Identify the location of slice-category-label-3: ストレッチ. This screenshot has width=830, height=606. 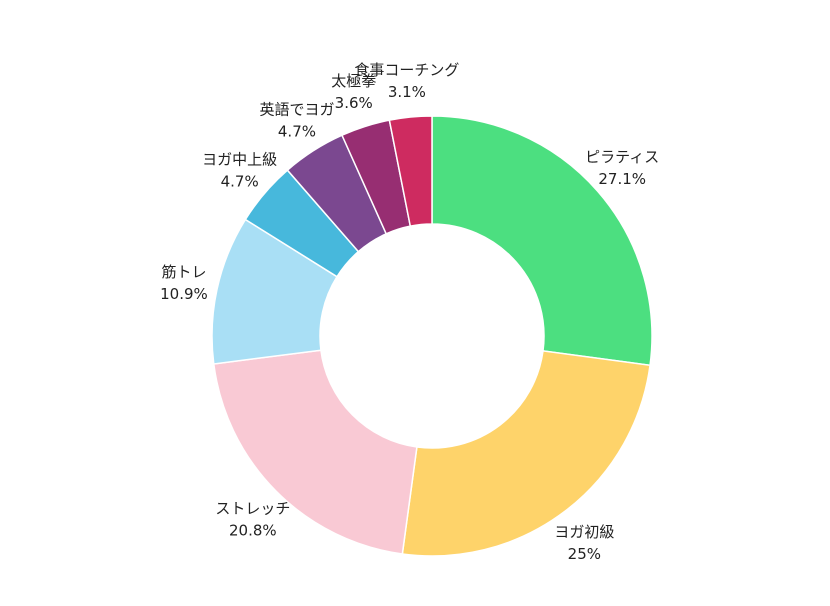
(252, 509).